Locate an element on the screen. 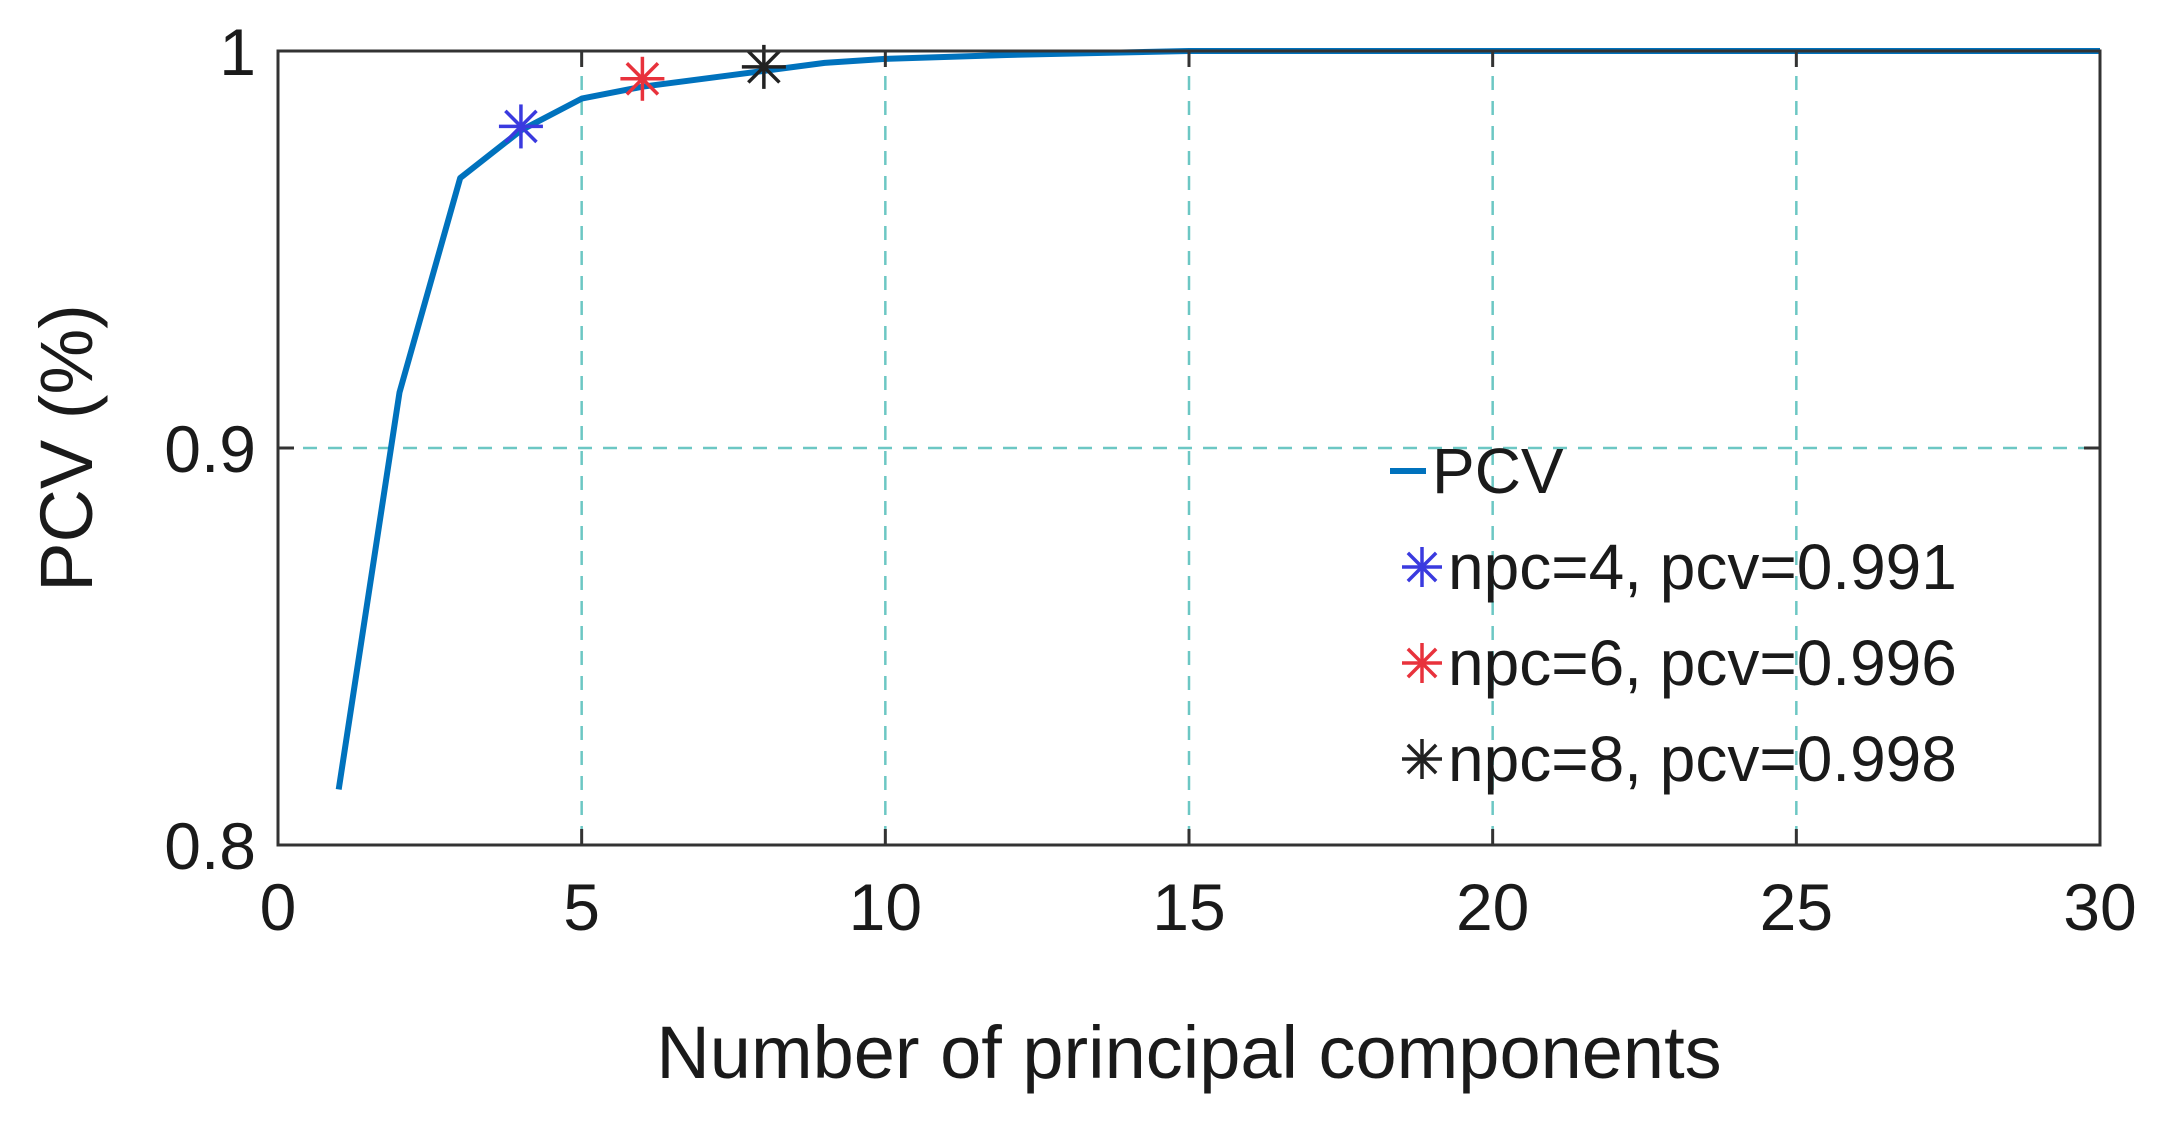 The image size is (2161, 1133). legend-marker-npc-8-stroke is located at coordinates (1422, 759).